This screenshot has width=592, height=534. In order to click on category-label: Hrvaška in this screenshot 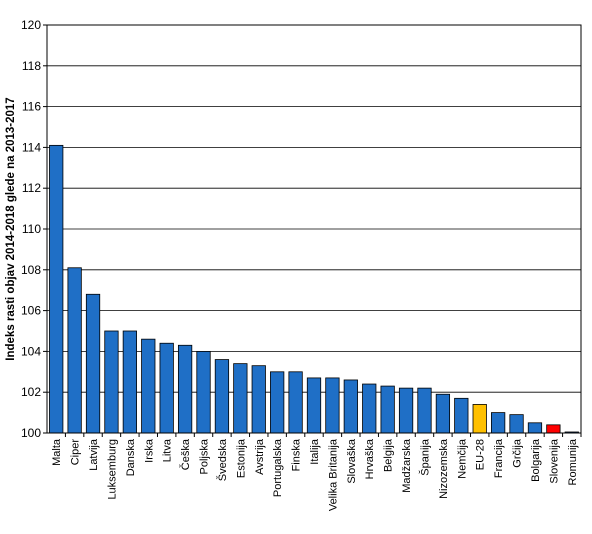, I will do `click(370, 458)`.